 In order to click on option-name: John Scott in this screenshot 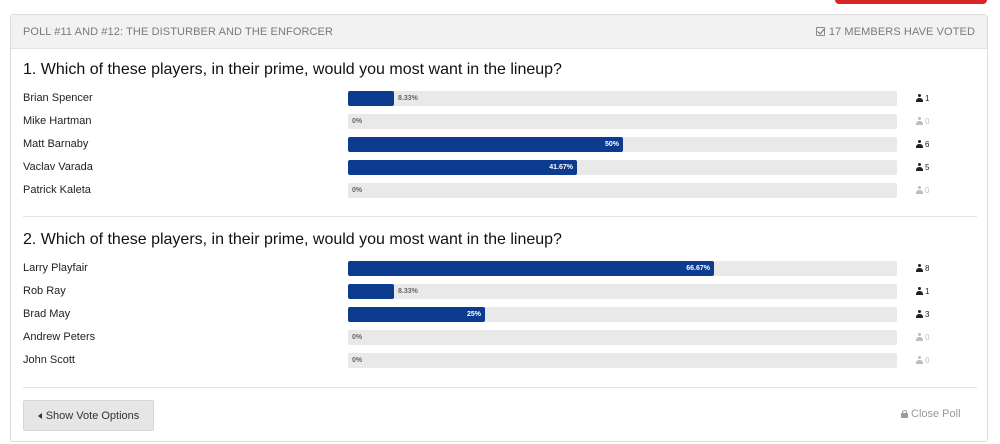, I will do `click(49, 360)`.